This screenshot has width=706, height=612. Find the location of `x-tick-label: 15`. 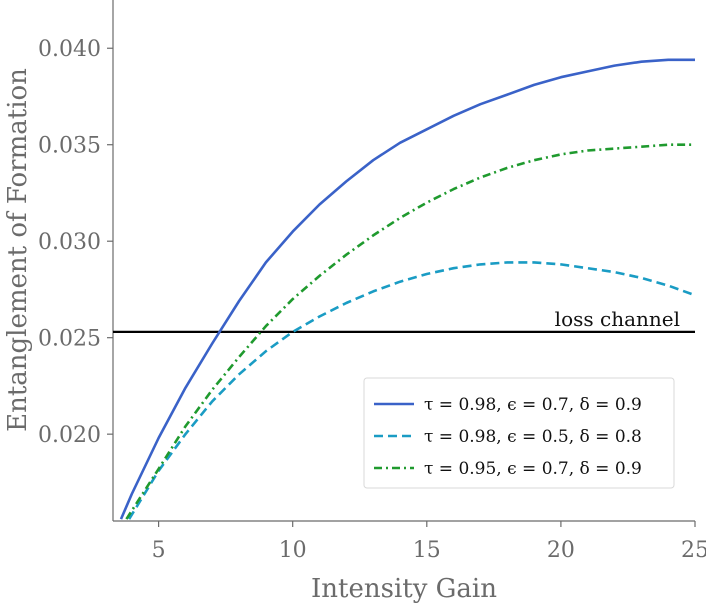

x-tick-label: 15 is located at coordinates (427, 550).